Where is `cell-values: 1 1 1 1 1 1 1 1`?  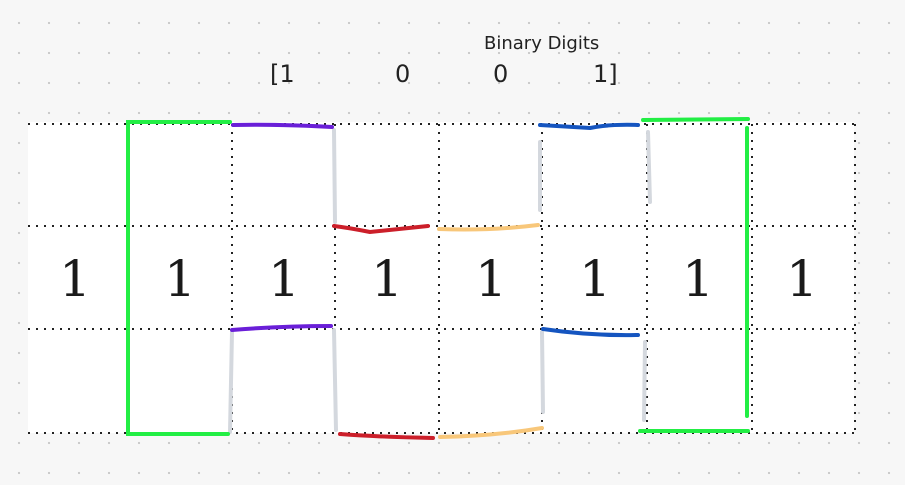 cell-values: 1 1 1 1 1 1 1 1 is located at coordinates (438, 279).